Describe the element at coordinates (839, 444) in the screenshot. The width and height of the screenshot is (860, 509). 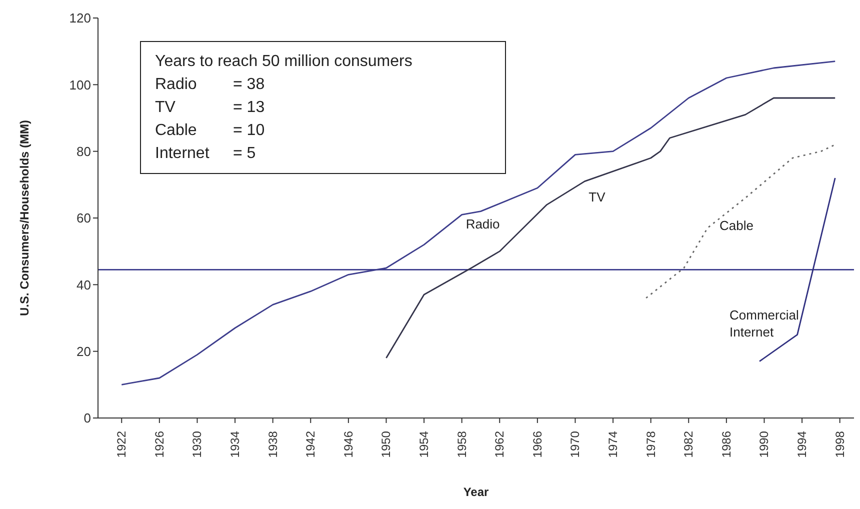
I see `x-tick-label: 1998` at that location.